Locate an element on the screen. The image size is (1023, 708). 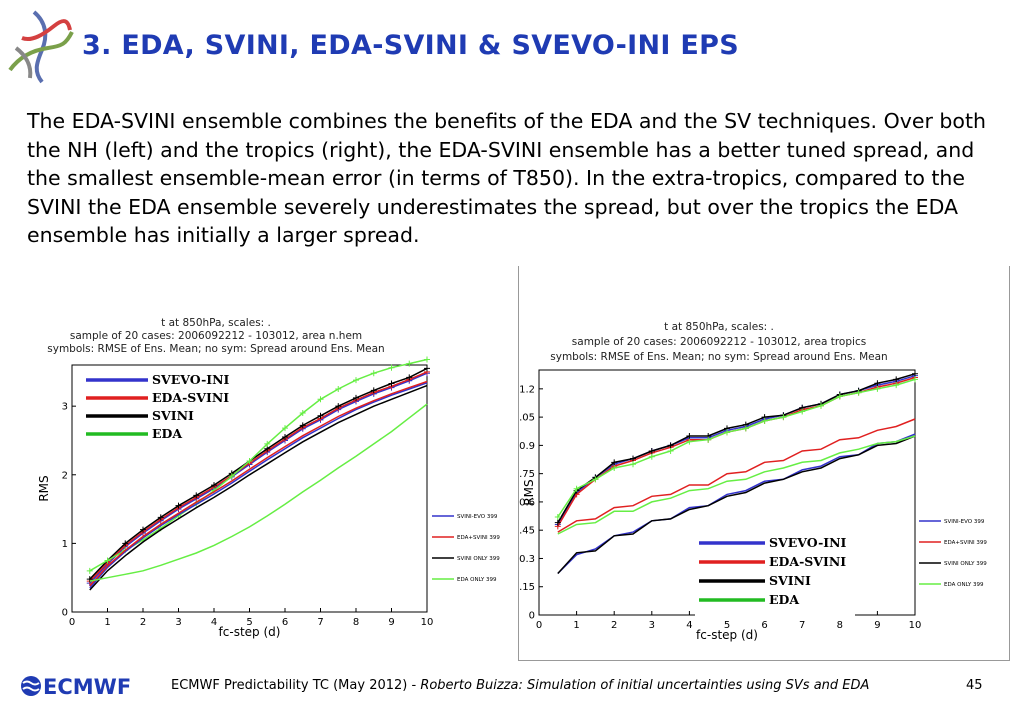
y-tick-label: 2 is located at coordinates (65, 475).